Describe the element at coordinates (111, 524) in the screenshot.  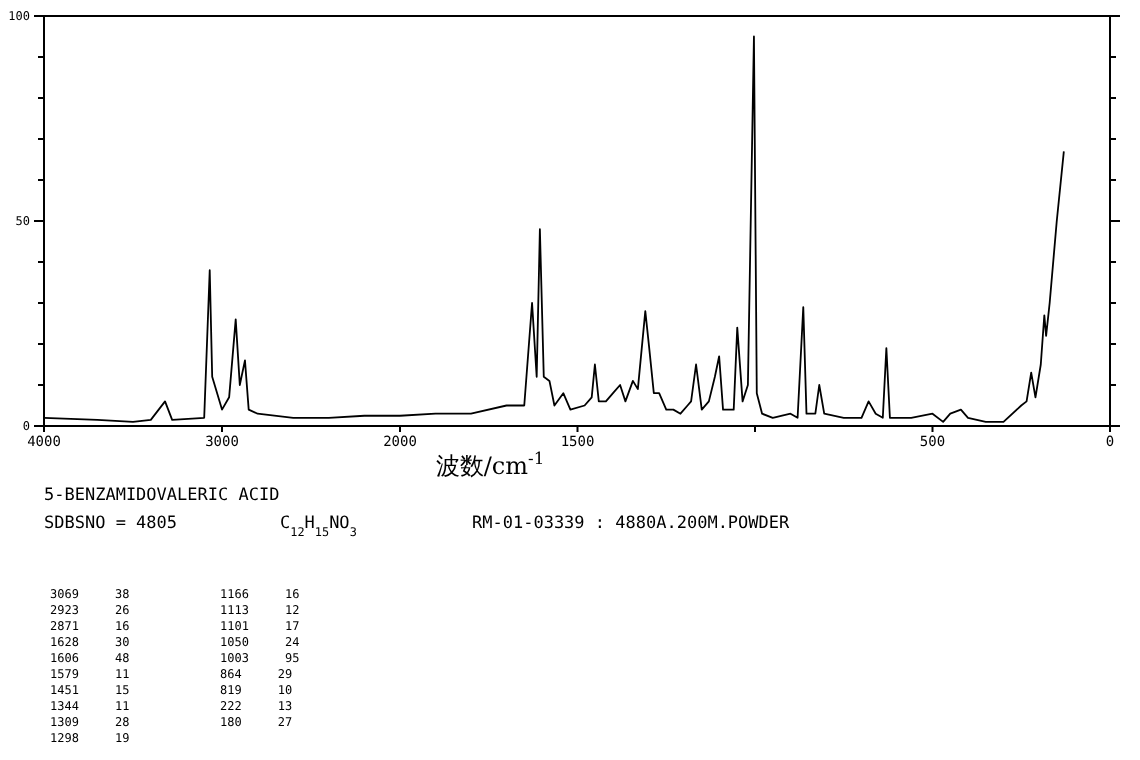
I see `text: SDBSNO = 4805` at that location.